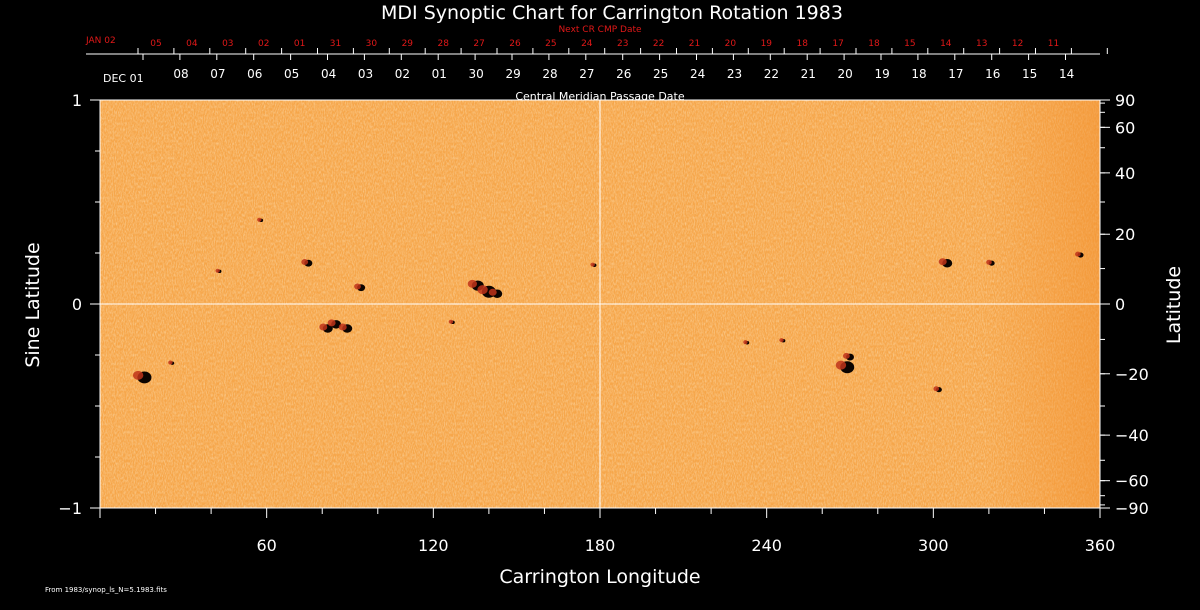 Image resolution: width=1200 pixels, height=610 pixels. Describe the element at coordinates (808, 74) in the screenshot. I see `cmp-date-label: 21` at that location.